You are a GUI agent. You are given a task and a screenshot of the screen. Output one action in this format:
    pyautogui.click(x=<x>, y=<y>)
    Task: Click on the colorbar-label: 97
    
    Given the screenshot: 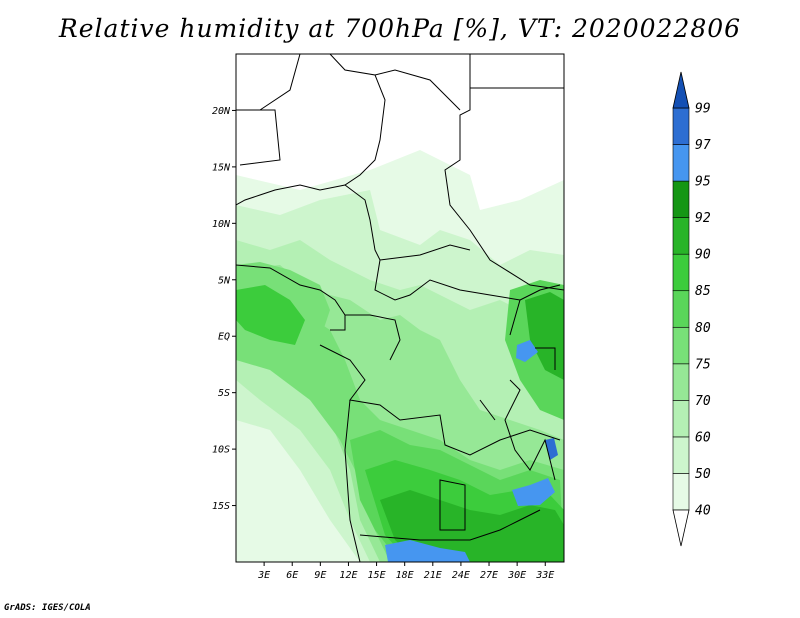 What is the action you would take?
    pyautogui.click(x=703, y=145)
    